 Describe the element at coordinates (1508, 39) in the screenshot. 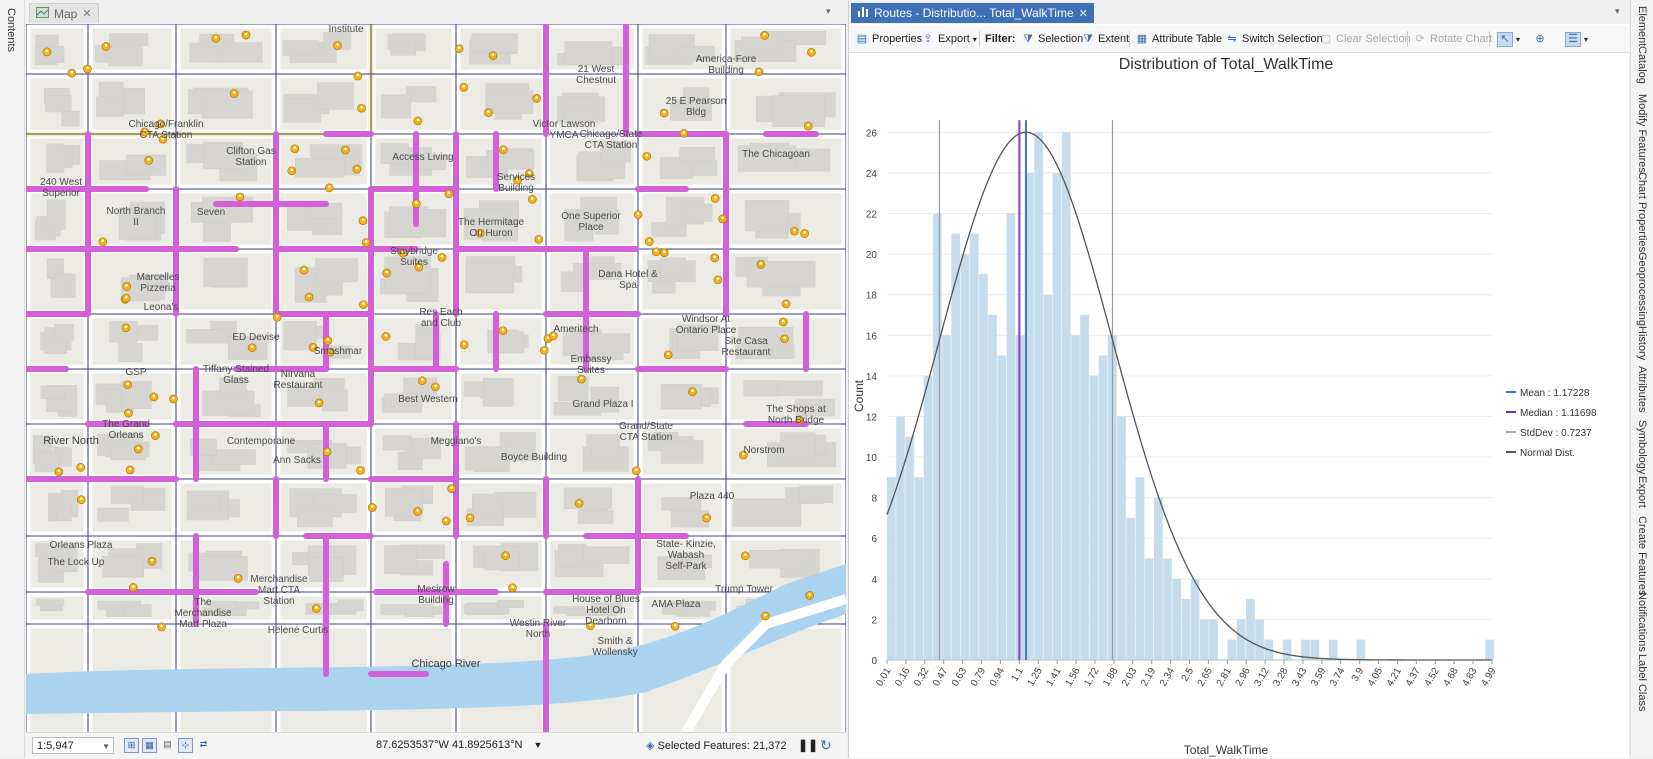

I see `select-tool-button: ↖ ▾` at that location.